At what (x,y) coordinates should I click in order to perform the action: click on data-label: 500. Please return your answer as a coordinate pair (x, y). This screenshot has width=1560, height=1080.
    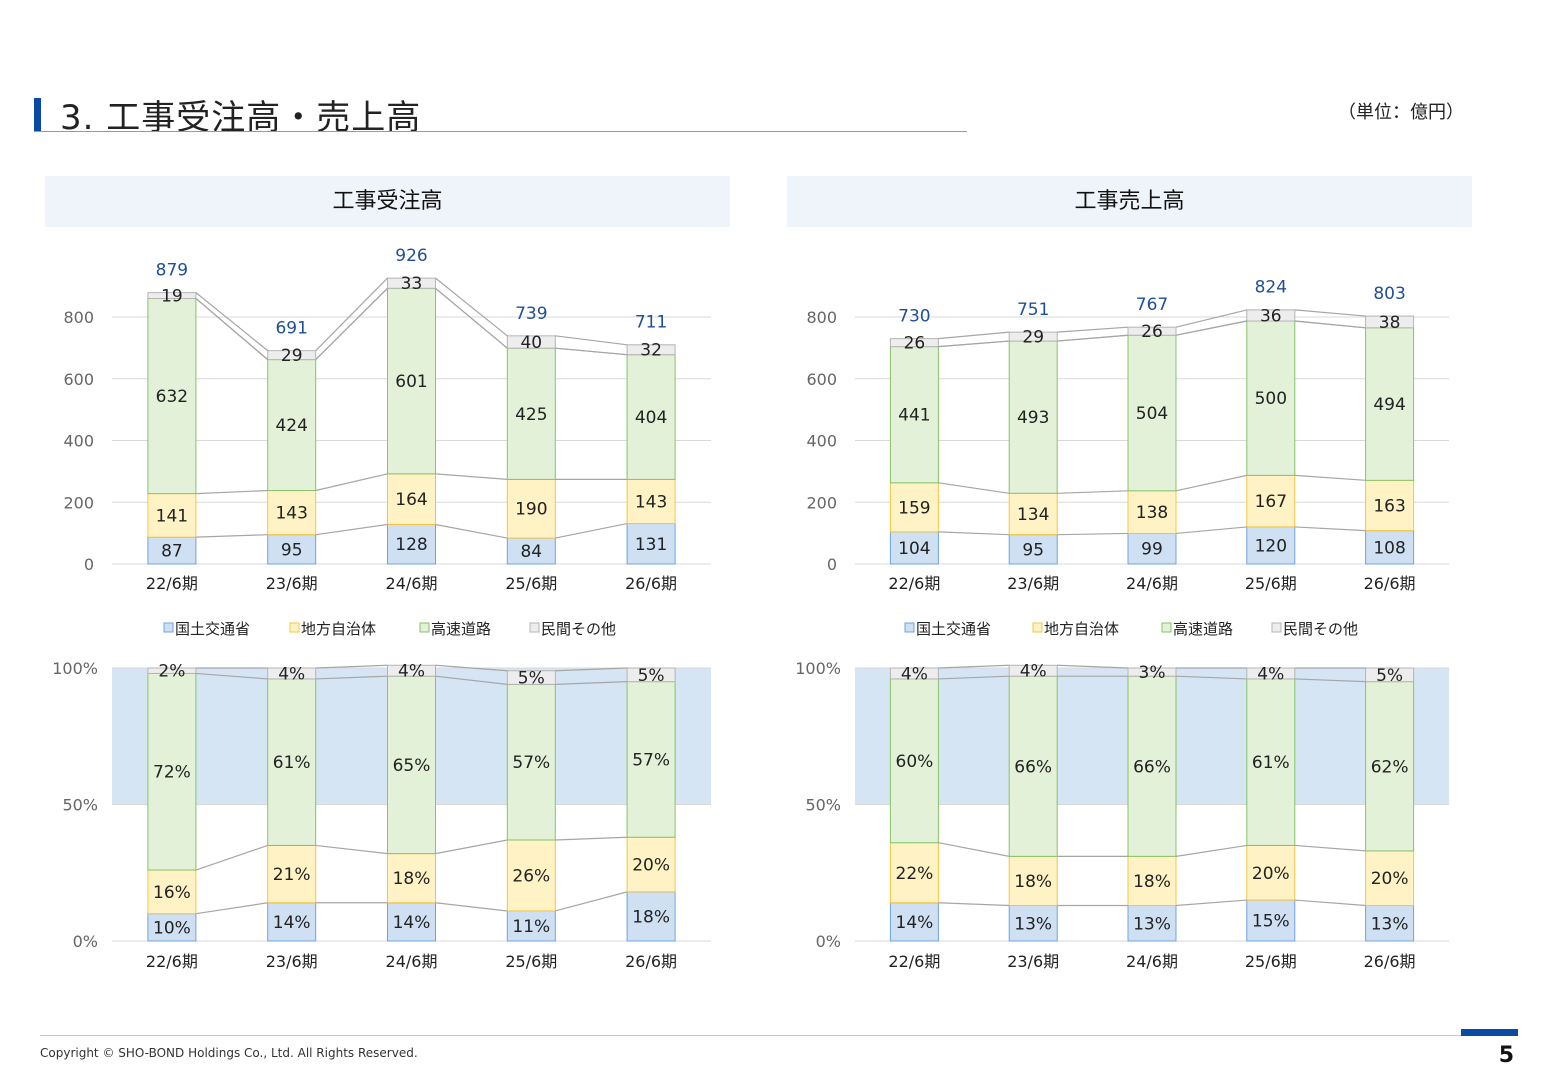
    Looking at the image, I should click on (1271, 399).